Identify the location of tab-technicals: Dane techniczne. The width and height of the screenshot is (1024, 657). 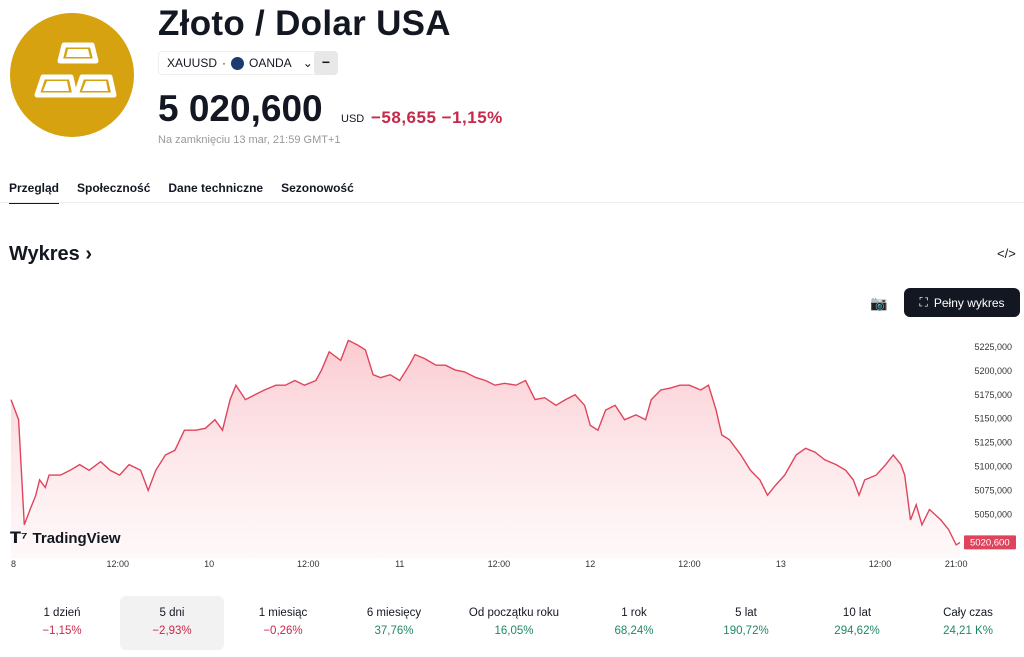
(216, 188).